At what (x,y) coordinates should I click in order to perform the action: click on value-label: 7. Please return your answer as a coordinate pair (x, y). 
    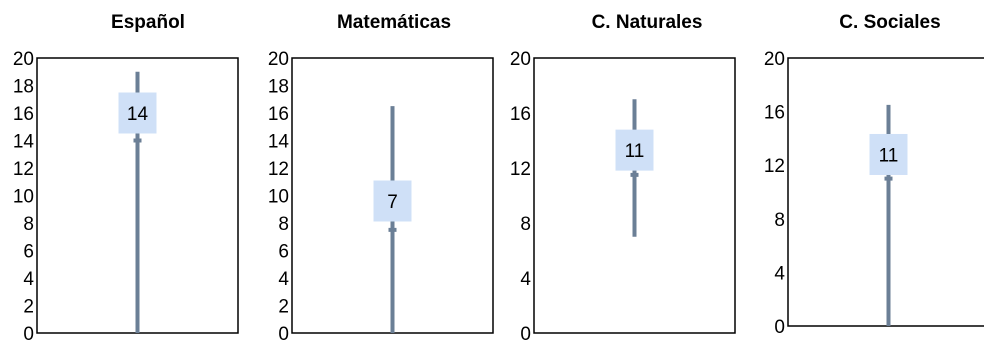
    Looking at the image, I should click on (392, 202).